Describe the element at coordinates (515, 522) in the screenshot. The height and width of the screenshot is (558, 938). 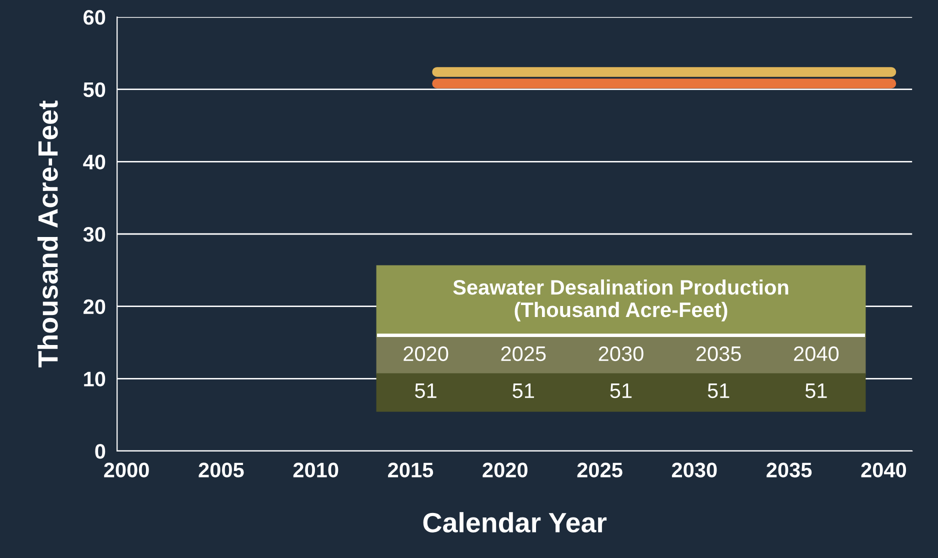
I see `x-axis-title: Calendar Year` at that location.